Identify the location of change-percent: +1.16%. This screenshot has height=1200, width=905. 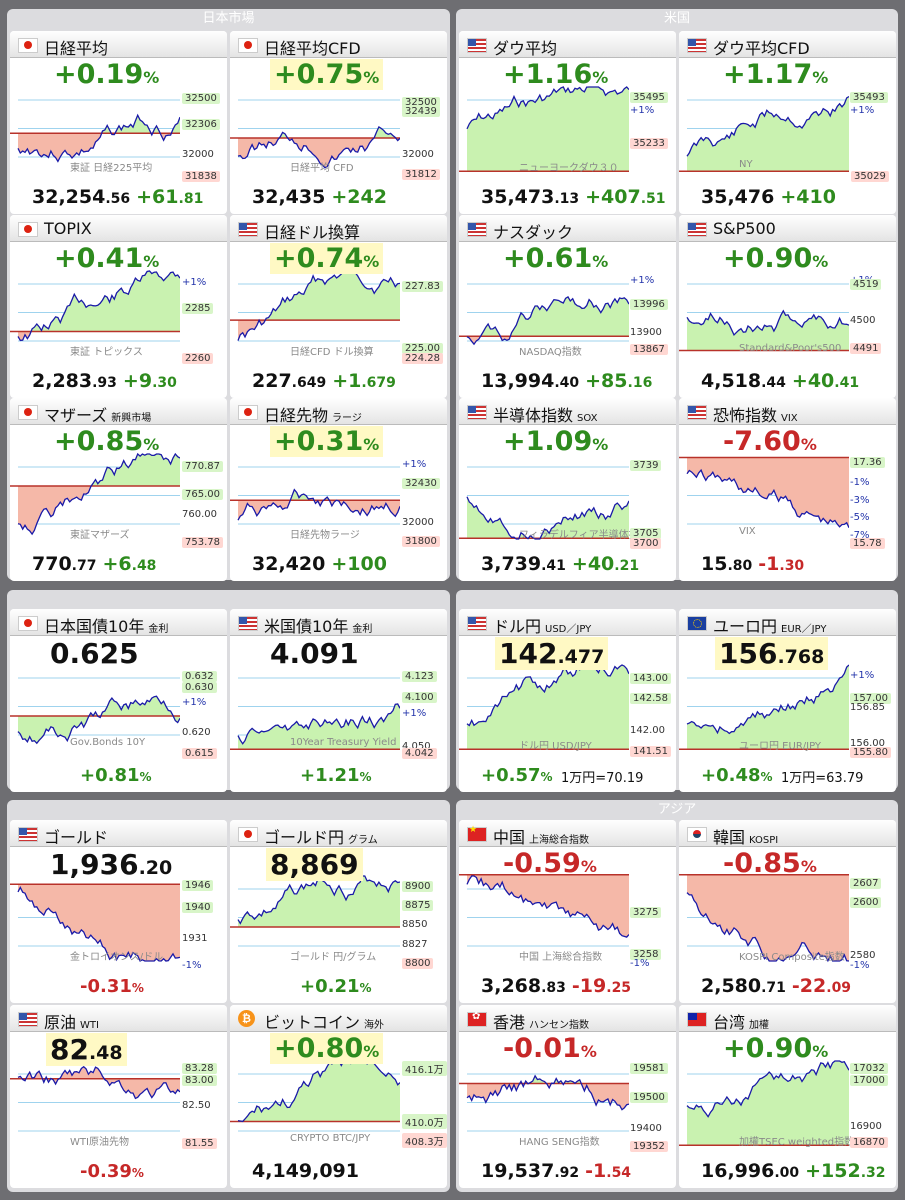
(556, 74).